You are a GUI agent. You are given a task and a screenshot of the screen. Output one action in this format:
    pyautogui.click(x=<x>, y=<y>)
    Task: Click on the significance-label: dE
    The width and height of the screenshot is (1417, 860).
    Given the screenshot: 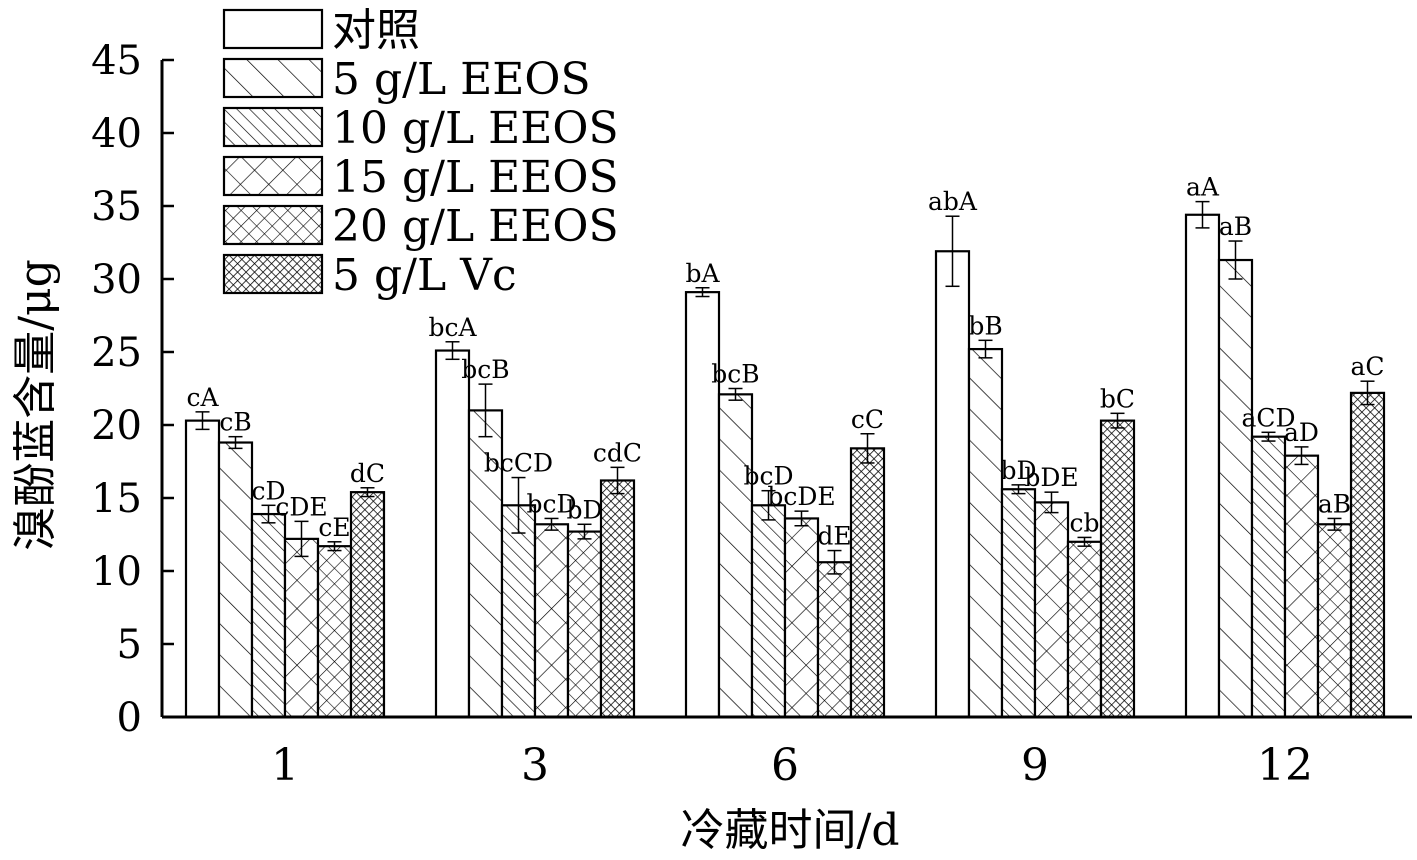 What is the action you would take?
    pyautogui.click(x=834, y=536)
    